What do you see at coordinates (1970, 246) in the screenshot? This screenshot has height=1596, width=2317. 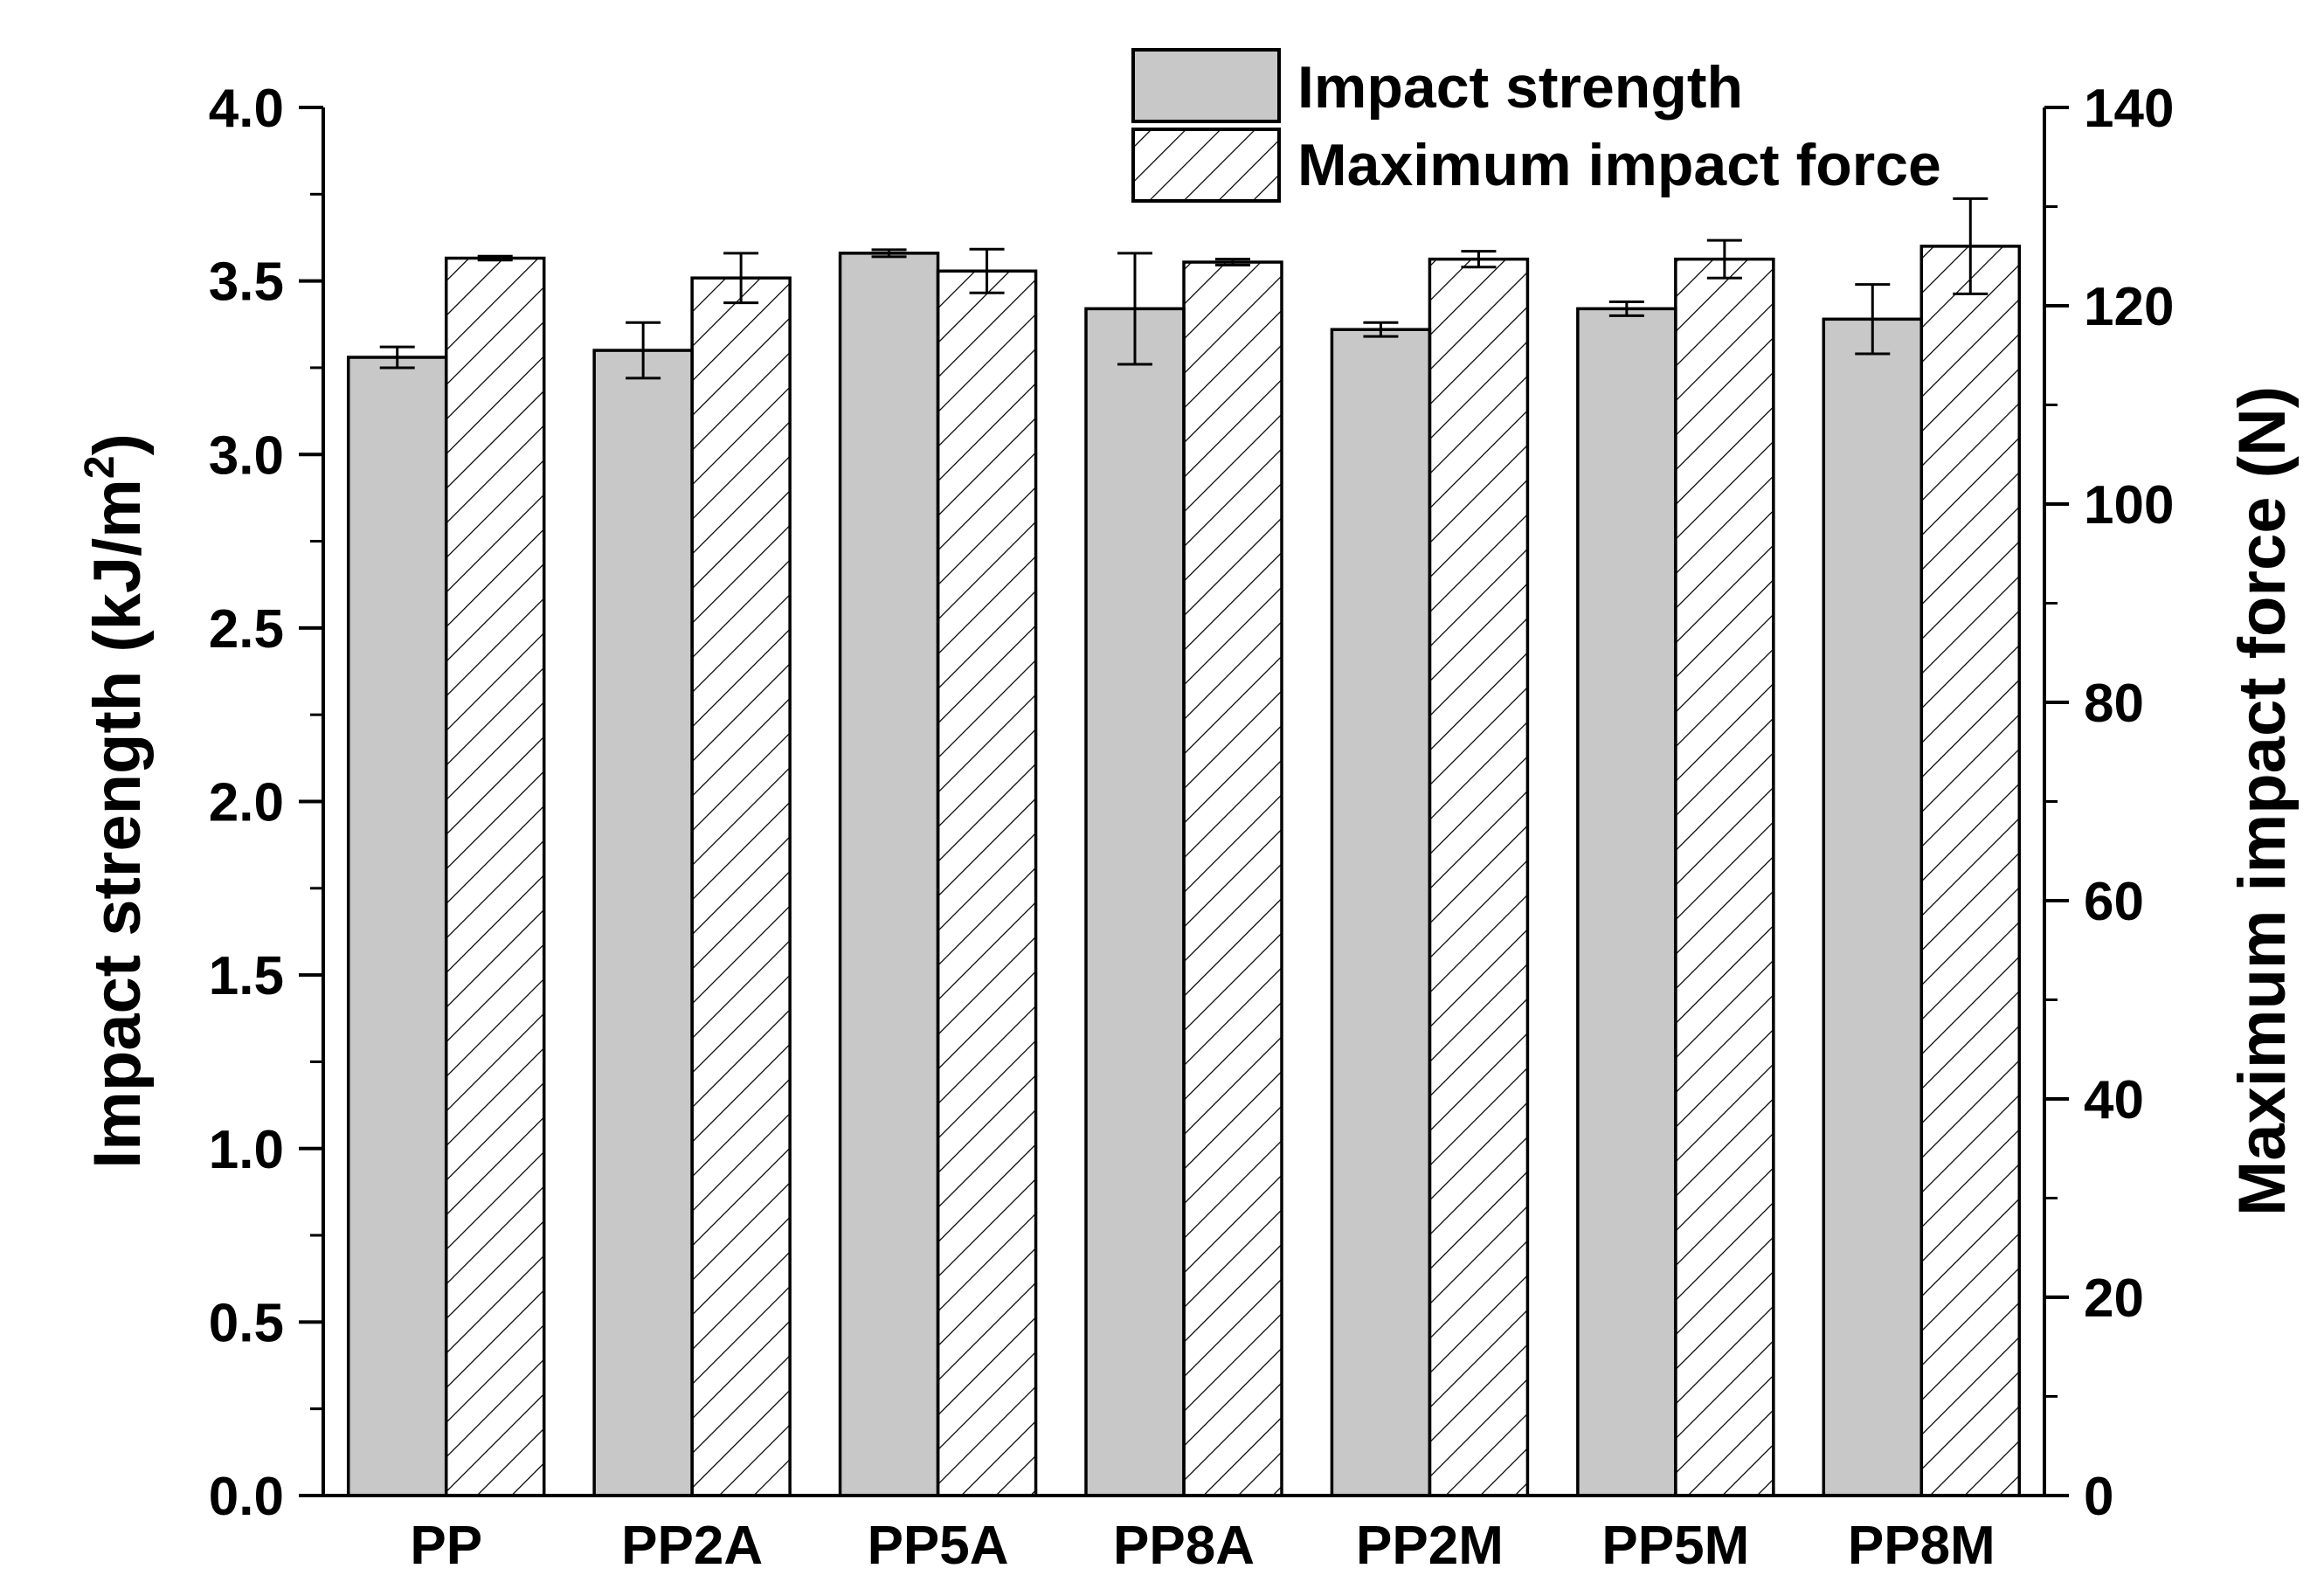 I see `error-bar-maximum-impact-force-pp8m` at bounding box center [1970, 246].